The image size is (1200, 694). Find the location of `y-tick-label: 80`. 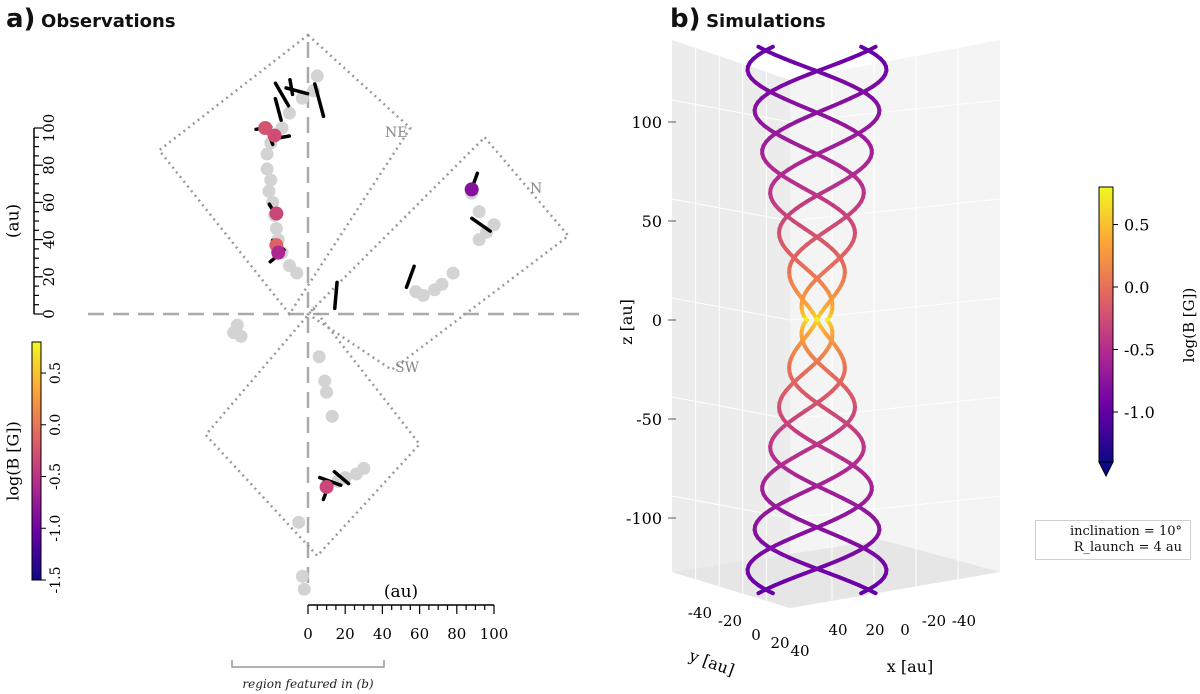

y-tick-label: 80 is located at coordinates (49, 165).